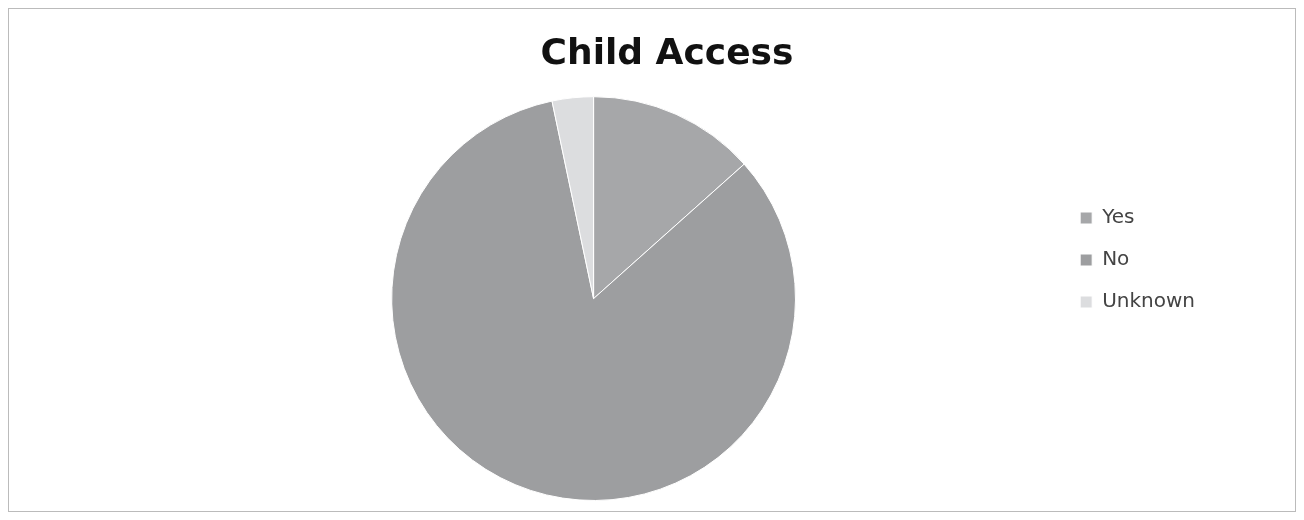 The width and height of the screenshot is (1304, 520). Describe the element at coordinates (1118, 216) in the screenshot. I see `legend-label: Yes` at that location.